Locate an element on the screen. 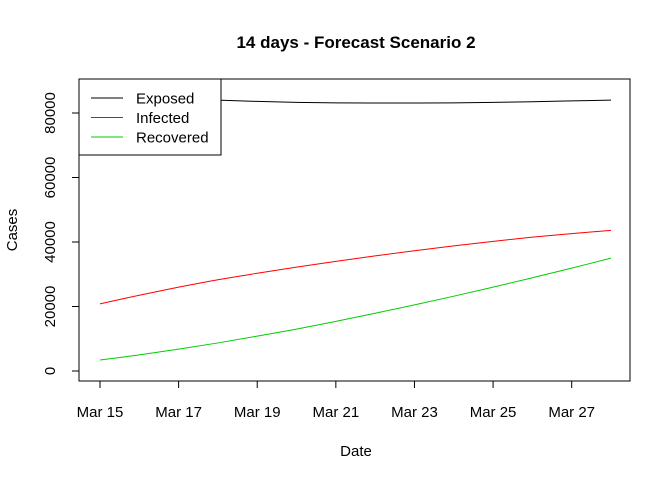  series-line-infected is located at coordinates (355, 267).